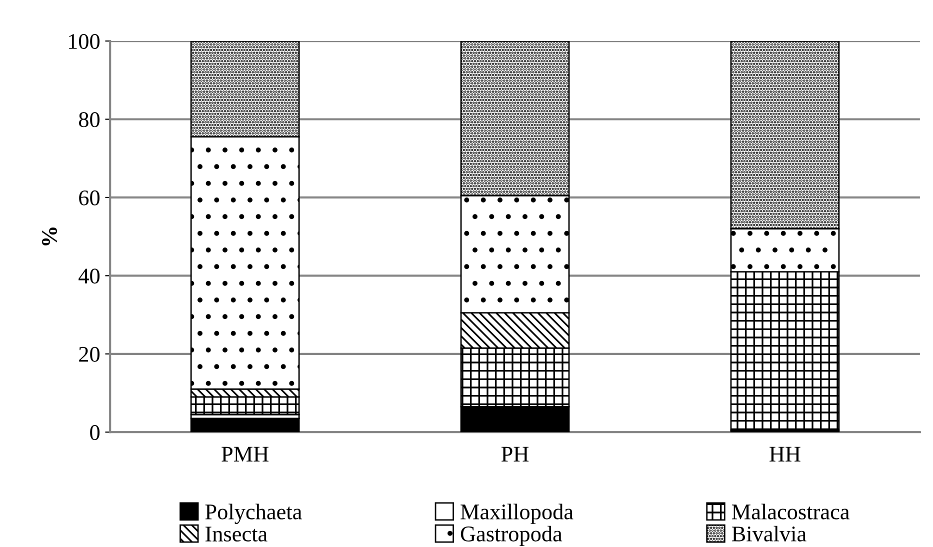 Image resolution: width=933 pixels, height=547 pixels. What do you see at coordinates (89, 276) in the screenshot?
I see `y-tick-label: 40` at bounding box center [89, 276].